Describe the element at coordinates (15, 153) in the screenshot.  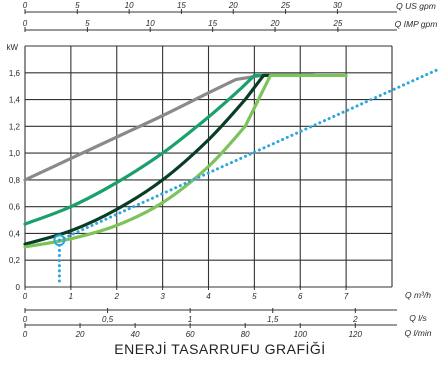
I see `y-tick-label: 1,0` at that location.